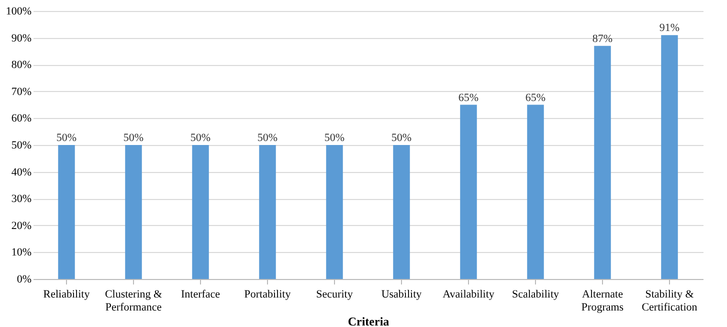  I want to click on y-tick-label: 10%, so click(21, 252).